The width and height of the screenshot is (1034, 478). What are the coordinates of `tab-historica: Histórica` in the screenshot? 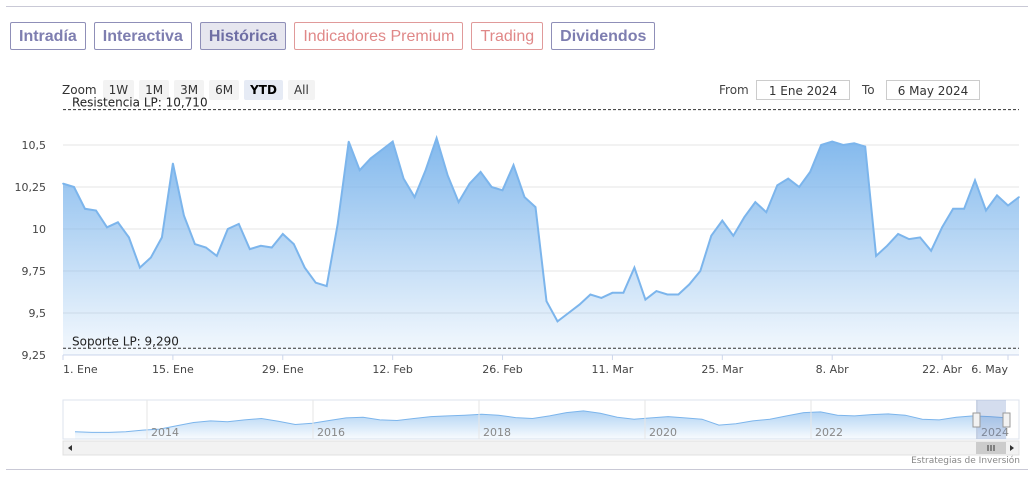 It's located at (243, 36).